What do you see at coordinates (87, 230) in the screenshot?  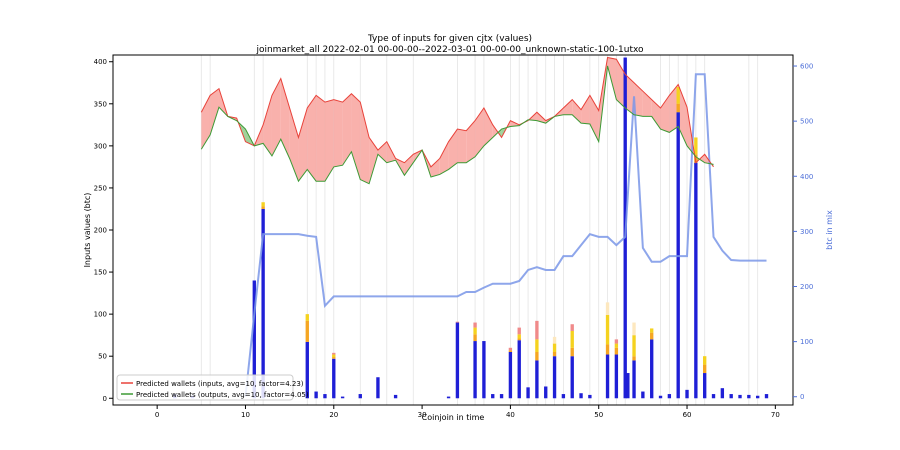 I see `y-axis-label: Inputs values (btc)` at bounding box center [87, 230].